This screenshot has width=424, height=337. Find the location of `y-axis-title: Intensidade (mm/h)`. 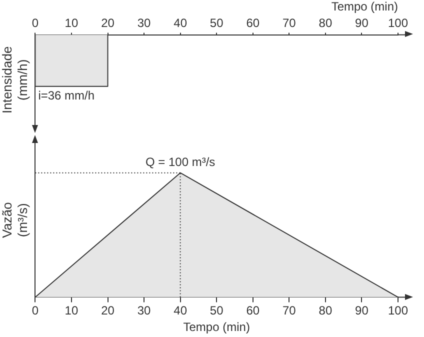

y-axis-title: Intensidade (mm/h) is located at coordinates (15, 80).